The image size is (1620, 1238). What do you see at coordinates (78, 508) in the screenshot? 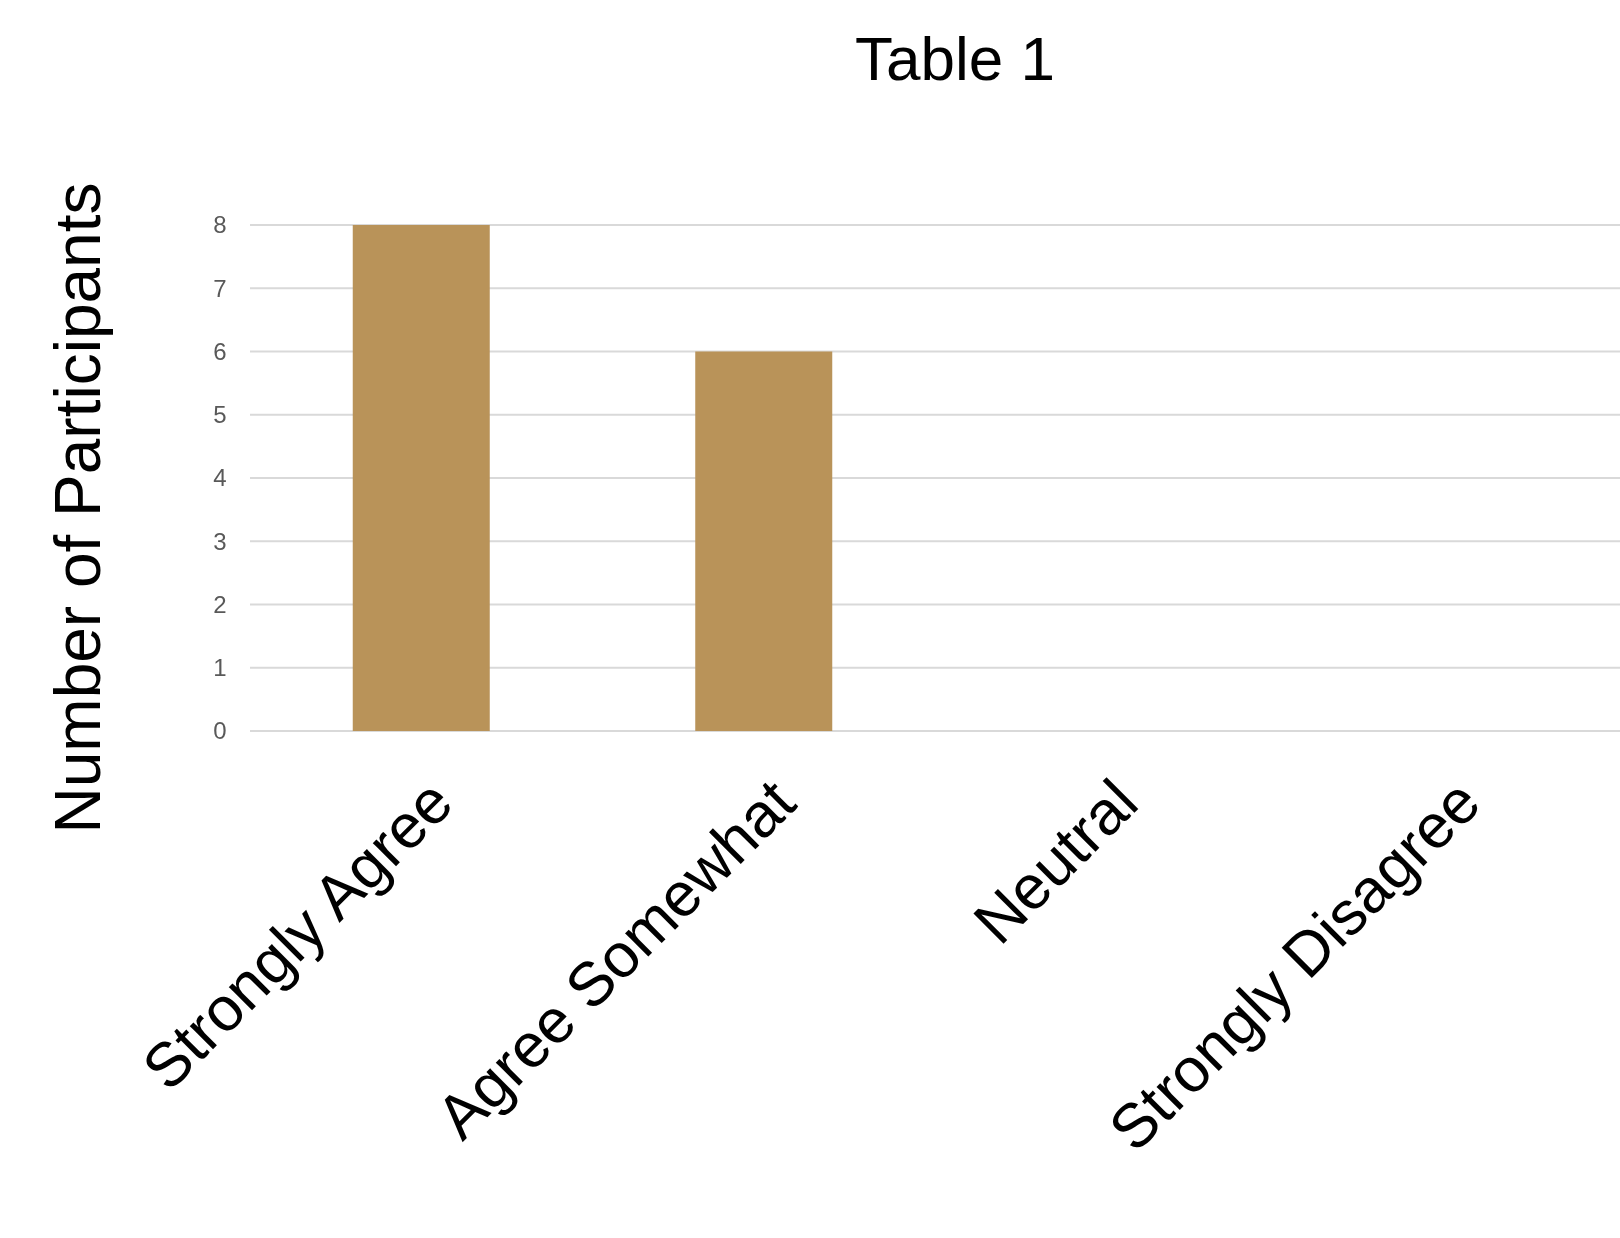
I see `y-axis-title: Number of Participants` at bounding box center [78, 508].